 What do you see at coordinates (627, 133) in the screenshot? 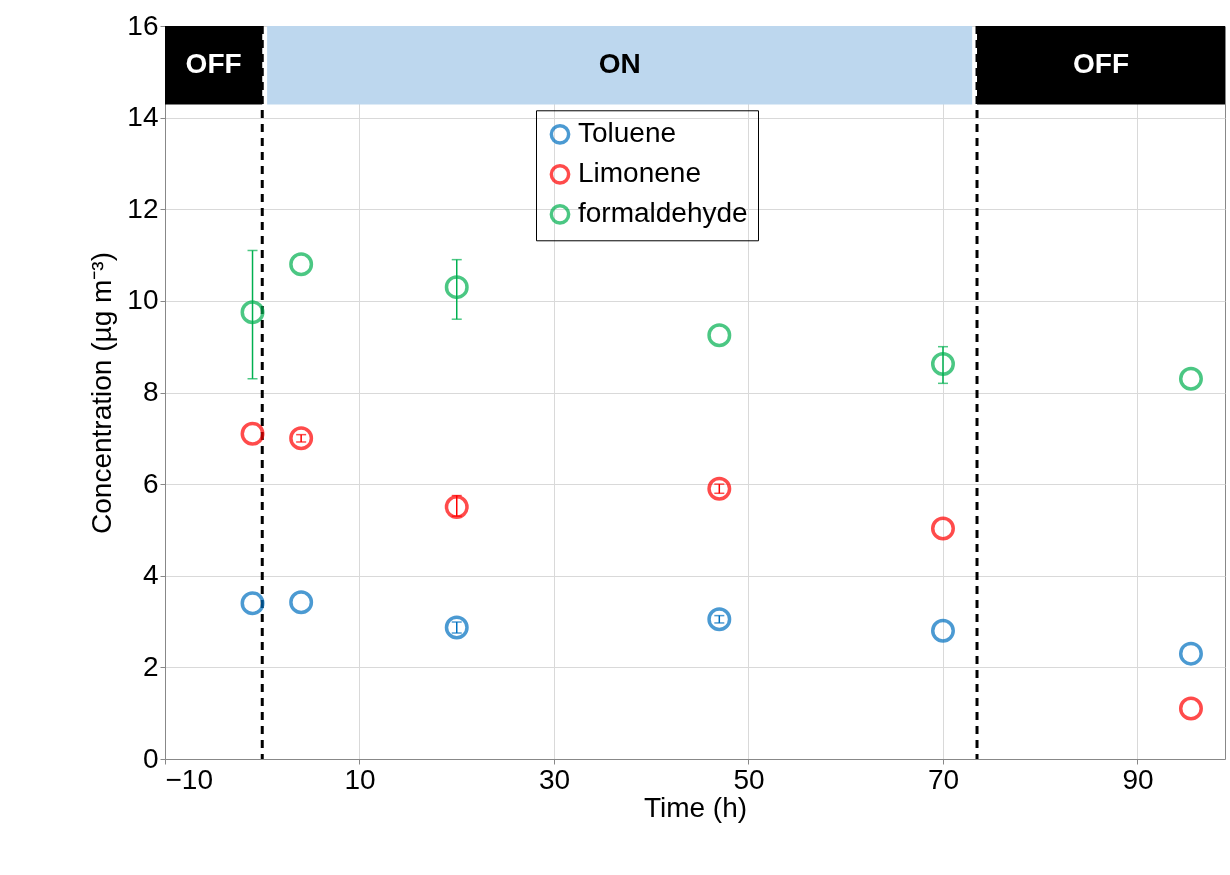
I see `legend-label: Toluene` at bounding box center [627, 133].